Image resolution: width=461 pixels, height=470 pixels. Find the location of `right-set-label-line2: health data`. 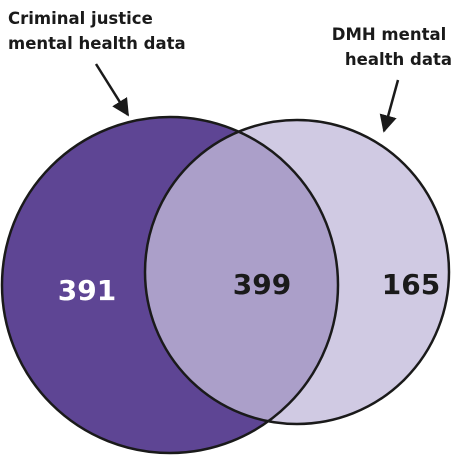

right-set-label-line2: health data is located at coordinates (398, 59).